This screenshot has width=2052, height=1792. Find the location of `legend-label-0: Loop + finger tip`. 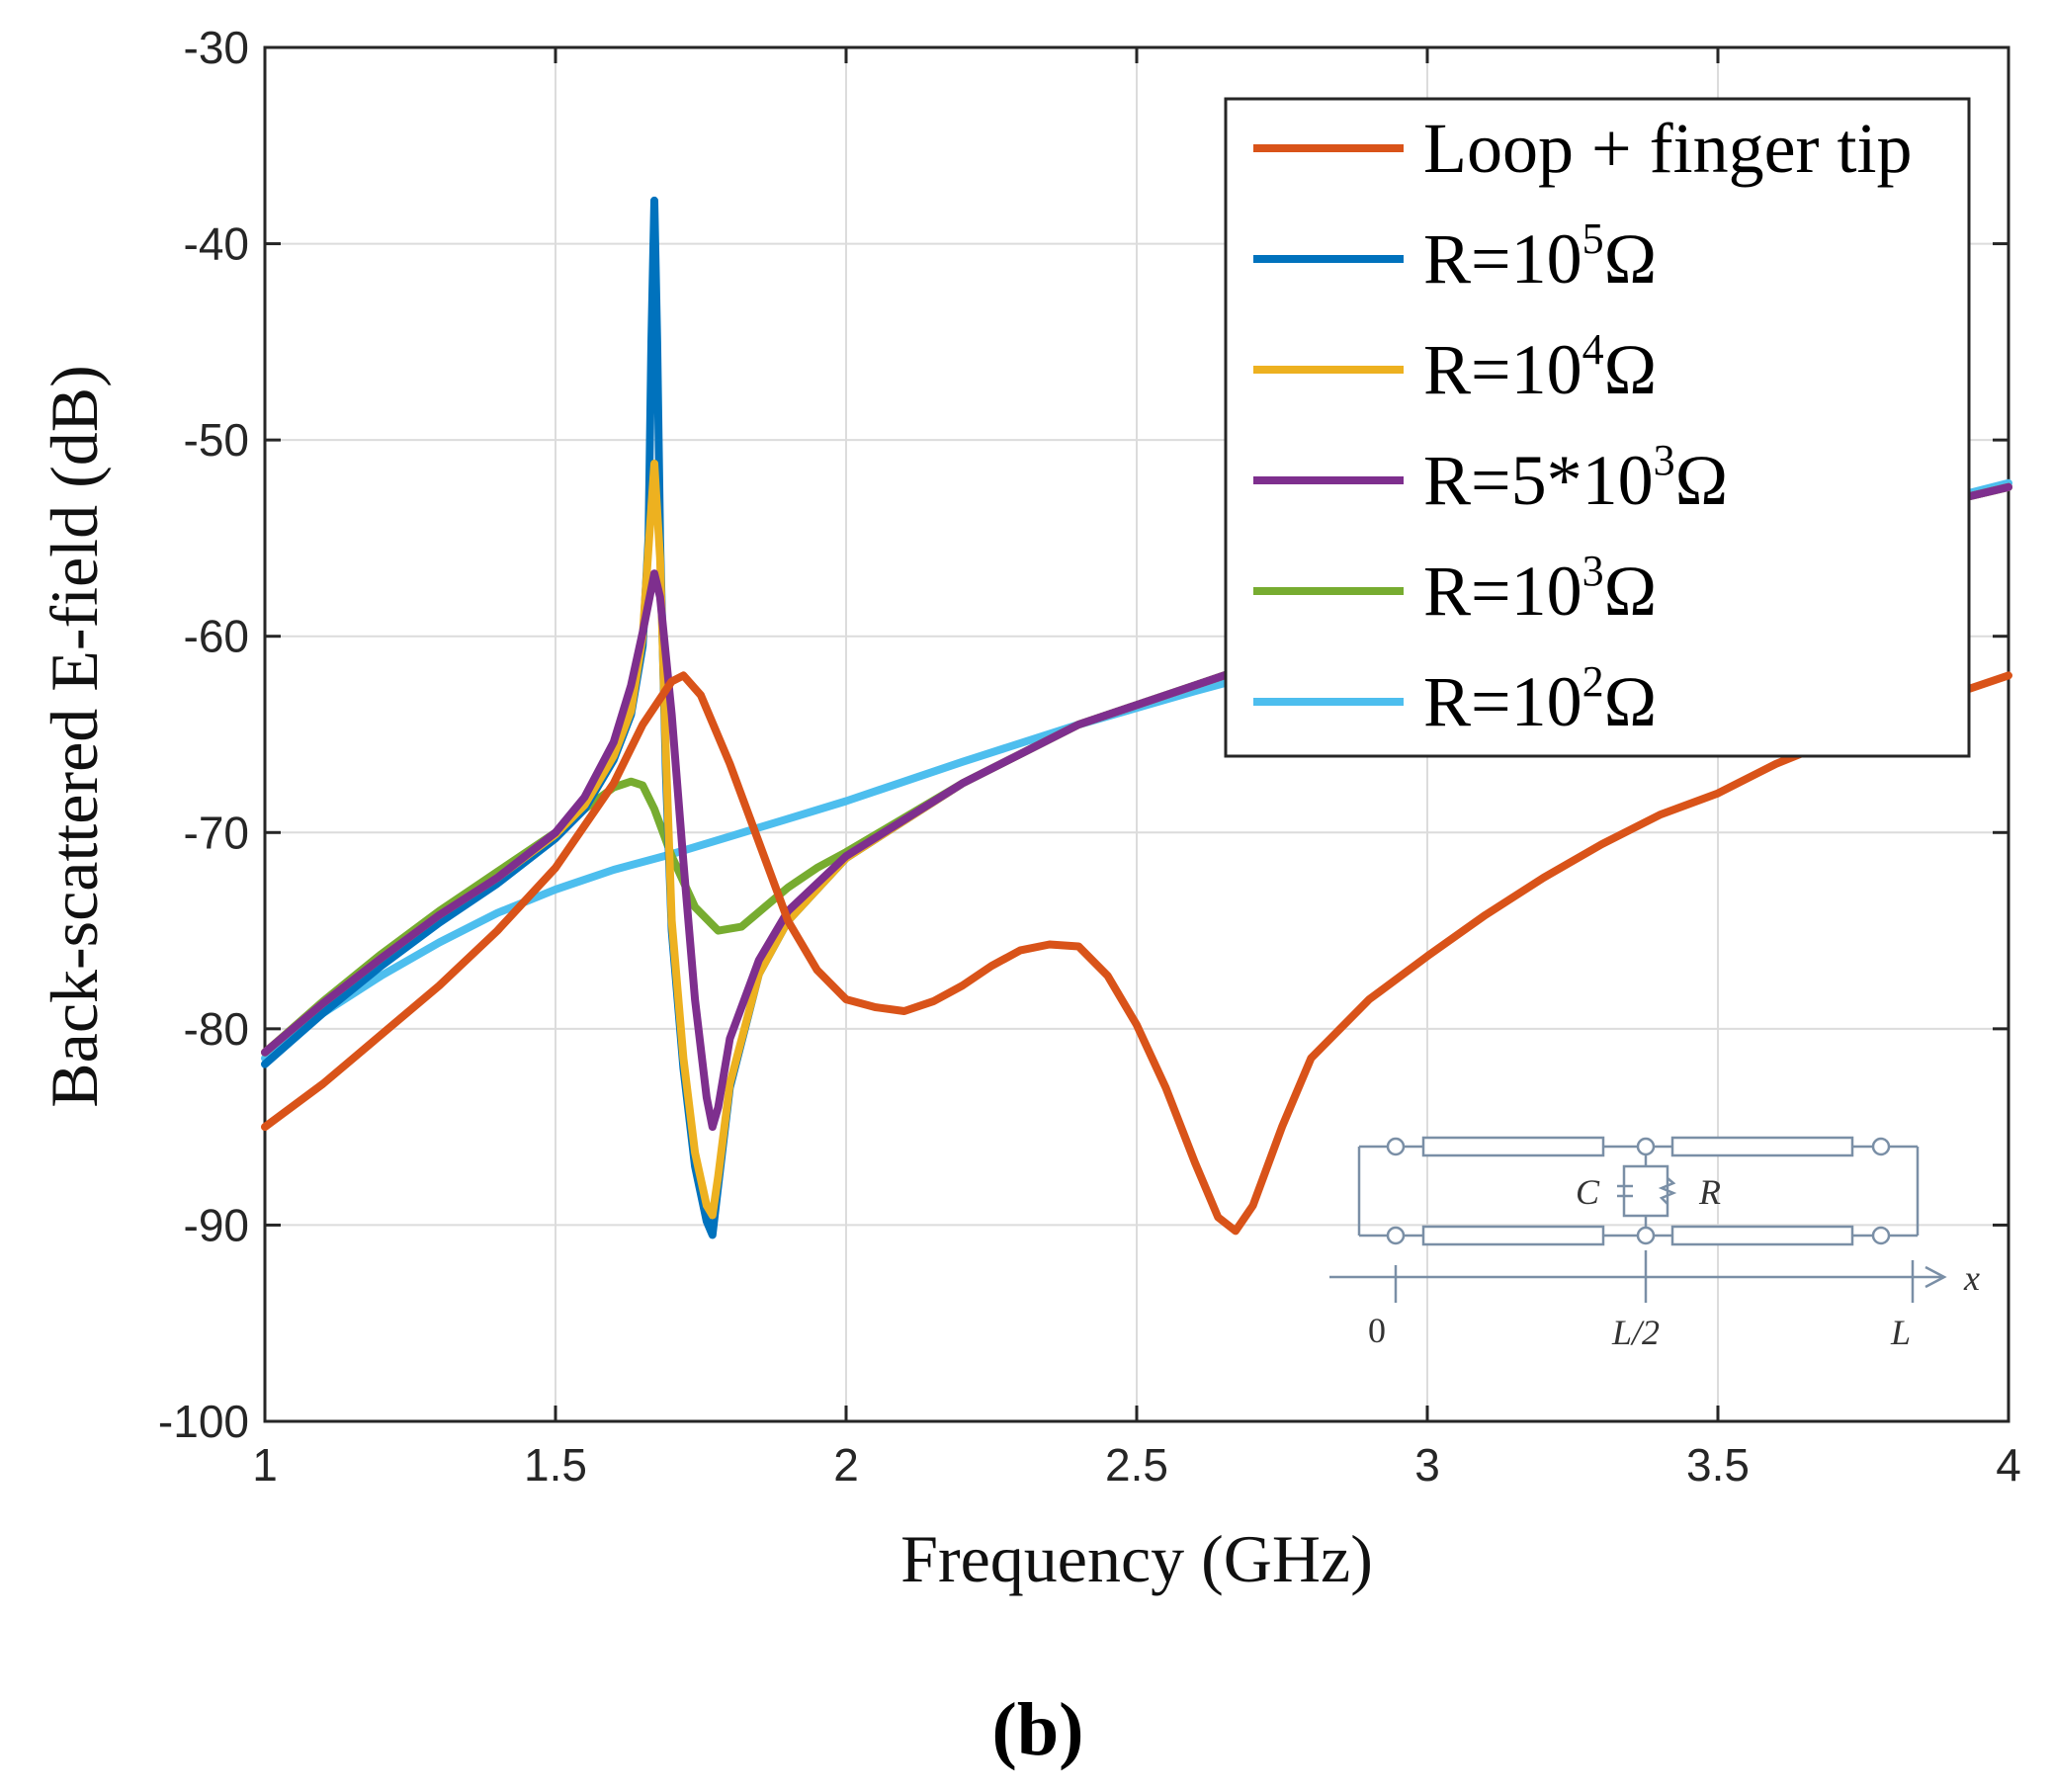

legend-label-0: Loop + finger tip is located at coordinates (1668, 148).